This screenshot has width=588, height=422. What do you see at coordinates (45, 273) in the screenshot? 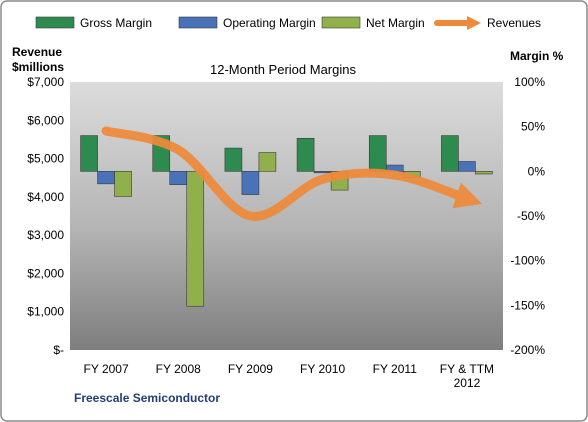
I see `left-tick-label: $2,000` at bounding box center [45, 273].